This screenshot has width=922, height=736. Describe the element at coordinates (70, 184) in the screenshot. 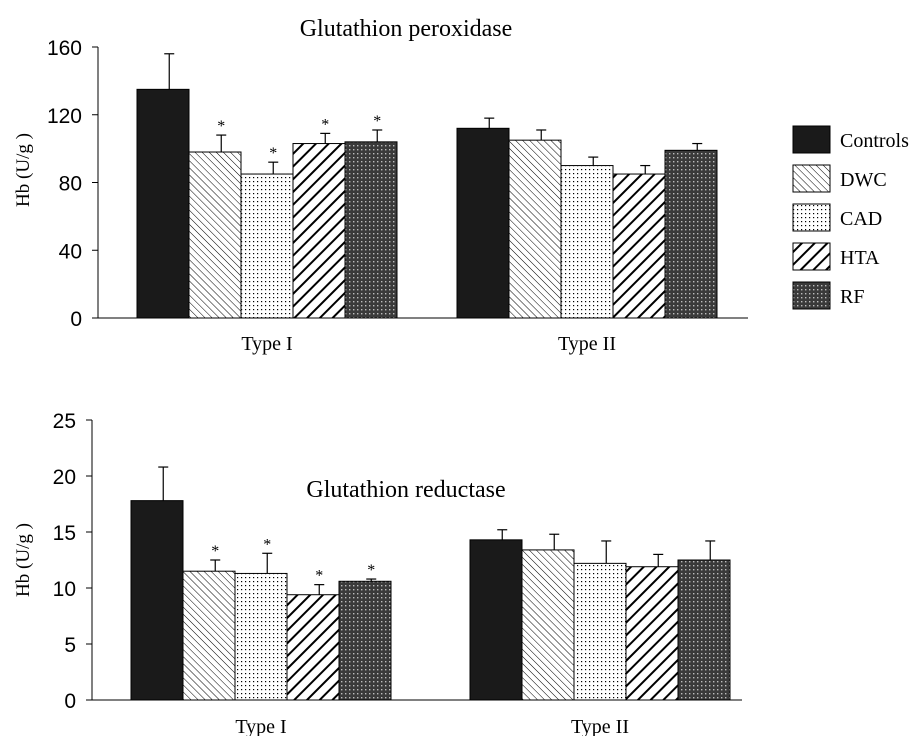

I see `y-tick-label: 80` at that location.